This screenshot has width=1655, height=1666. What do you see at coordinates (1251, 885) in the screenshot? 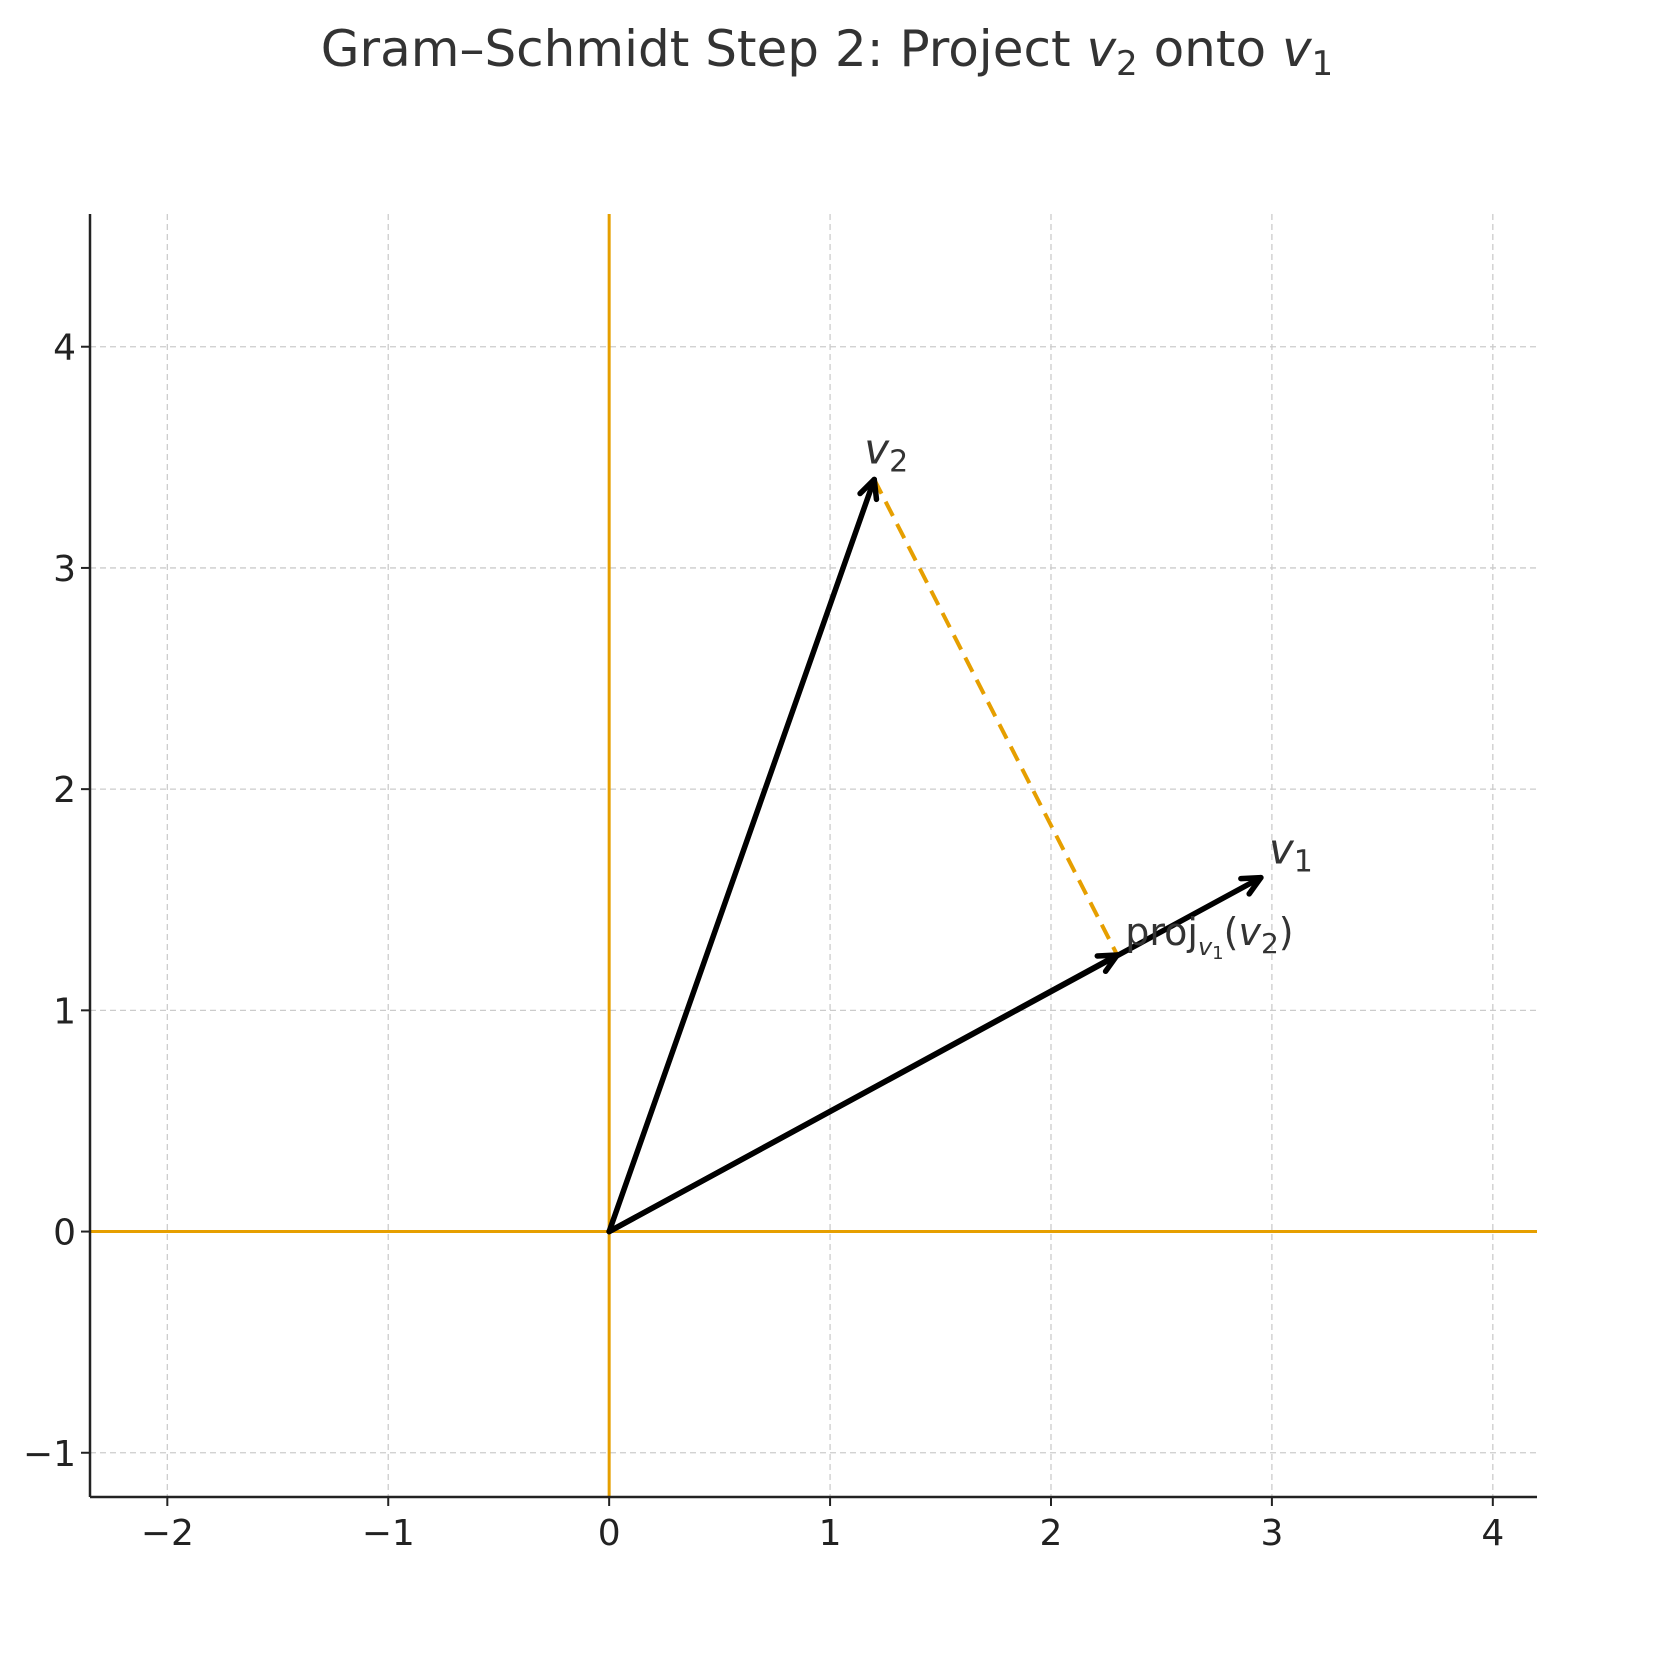
I see `vector-v1-arrowhead` at bounding box center [1251, 885].